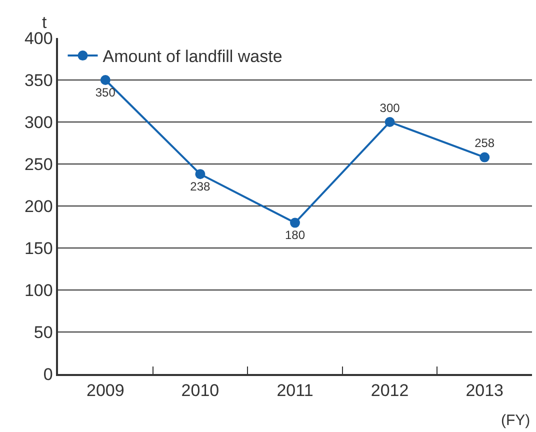 This screenshot has height=432, width=536. Describe the element at coordinates (515, 420) in the screenshot. I see `x-axis-title: (FY)` at that location.